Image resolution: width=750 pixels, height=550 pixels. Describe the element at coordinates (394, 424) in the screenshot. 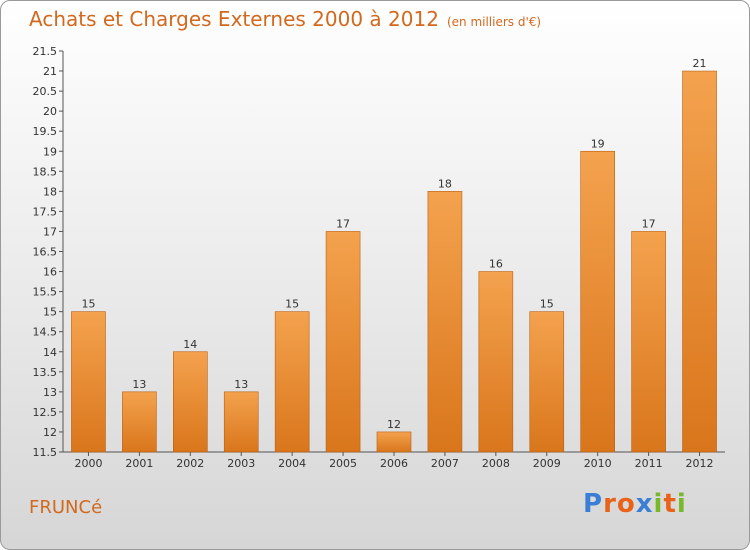

I see `bar-value-label: 12` at that location.